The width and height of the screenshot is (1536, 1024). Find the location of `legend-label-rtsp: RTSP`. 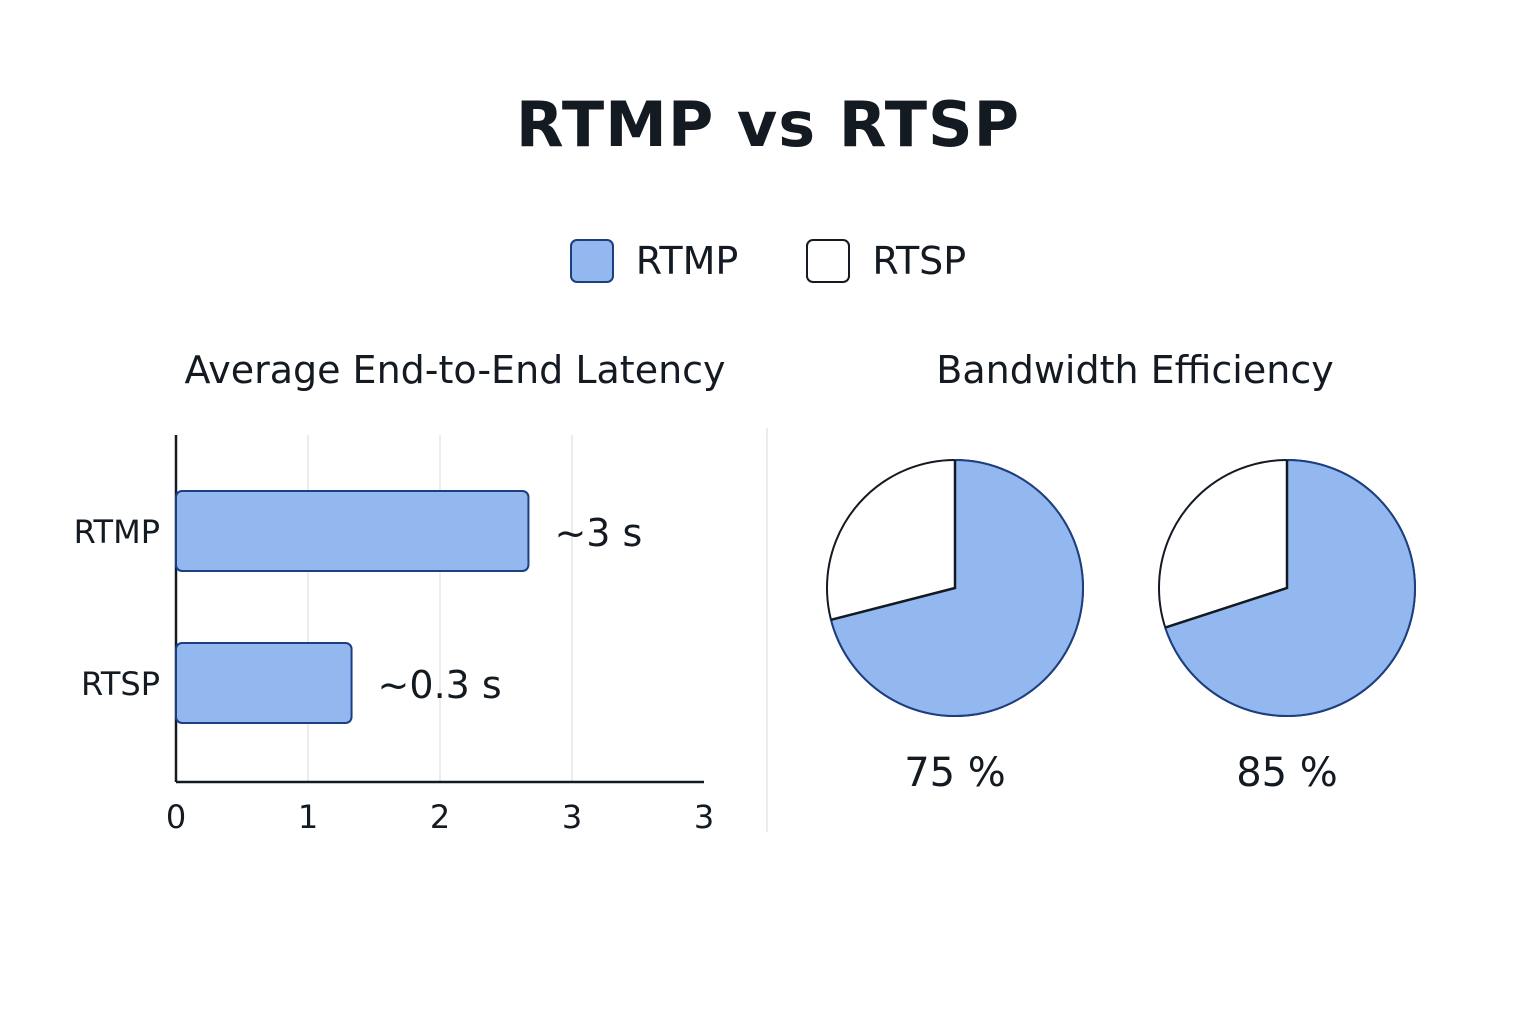

legend-label-rtsp: RTSP is located at coordinates (919, 261).